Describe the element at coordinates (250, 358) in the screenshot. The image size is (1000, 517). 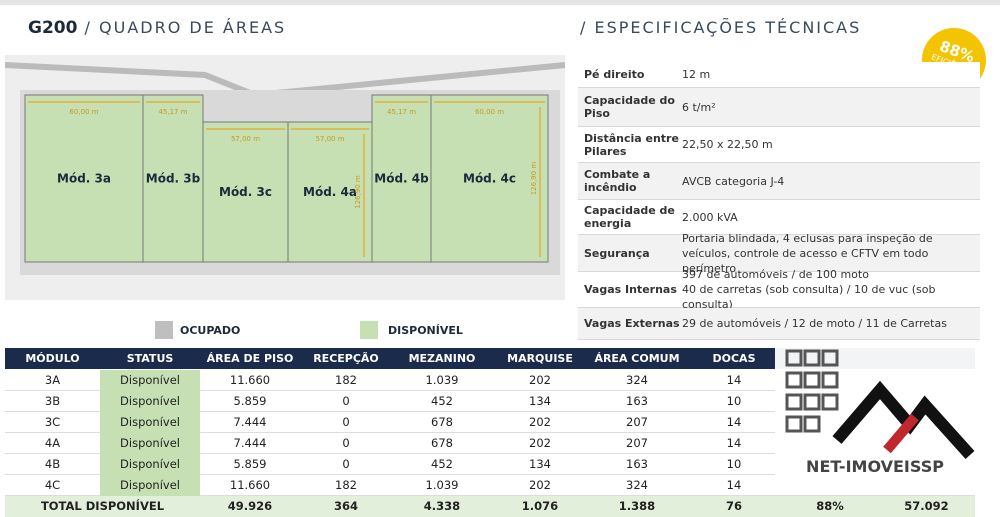
I see `column-header: ÁREA DE PISO` at that location.